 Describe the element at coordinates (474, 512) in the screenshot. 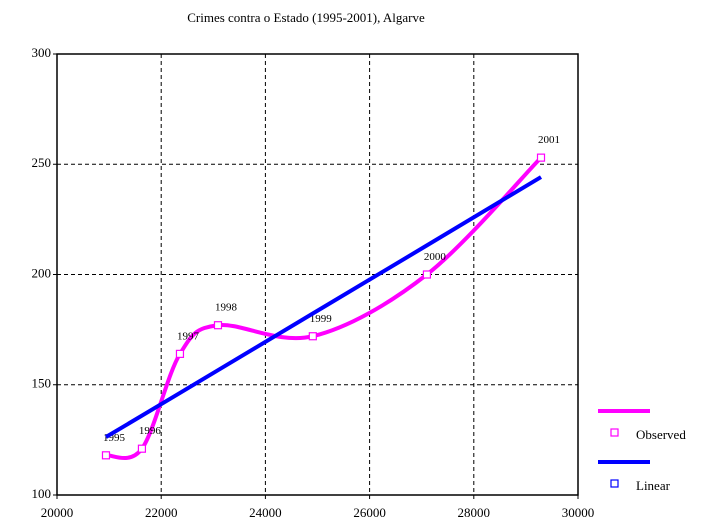

I see `x-tick-label: 28000` at that location.